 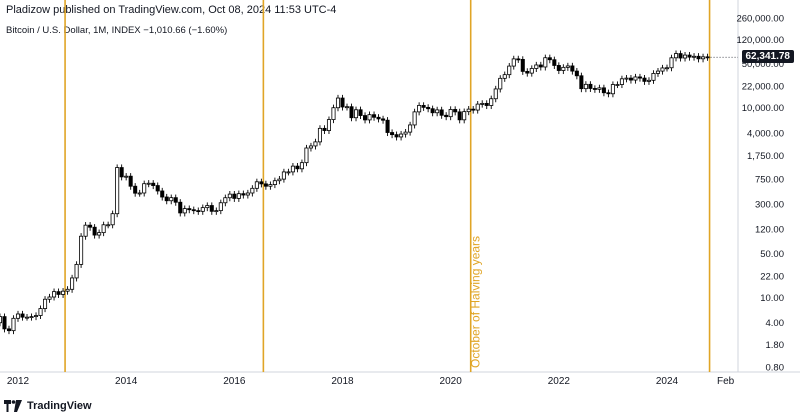 What do you see at coordinates (559, 381) in the screenshot?
I see `x-tick-label: 2022` at bounding box center [559, 381].